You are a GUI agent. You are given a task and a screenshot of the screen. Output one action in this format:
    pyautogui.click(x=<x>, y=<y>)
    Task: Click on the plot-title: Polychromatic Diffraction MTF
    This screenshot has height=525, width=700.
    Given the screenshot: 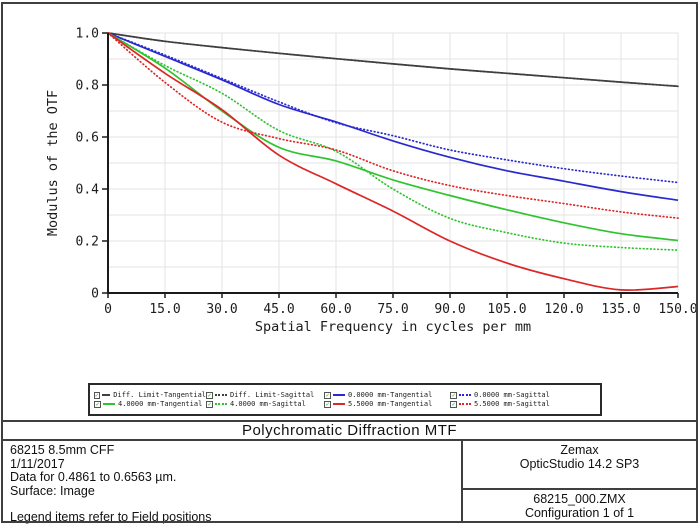 What is the action you would take?
    pyautogui.click(x=349, y=430)
    